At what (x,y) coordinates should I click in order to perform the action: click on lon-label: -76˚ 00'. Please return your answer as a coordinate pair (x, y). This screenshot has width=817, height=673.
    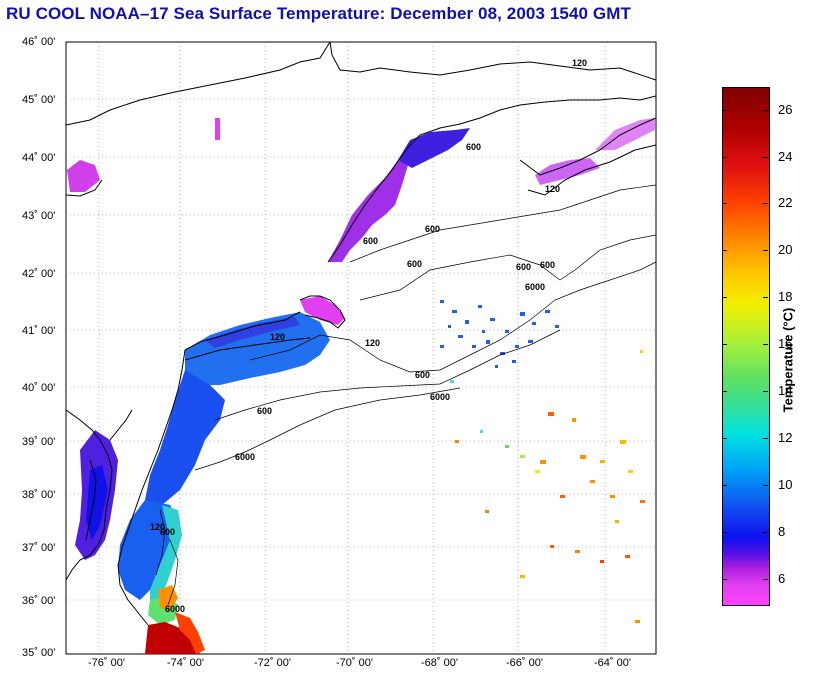
    Looking at the image, I should click on (106, 663).